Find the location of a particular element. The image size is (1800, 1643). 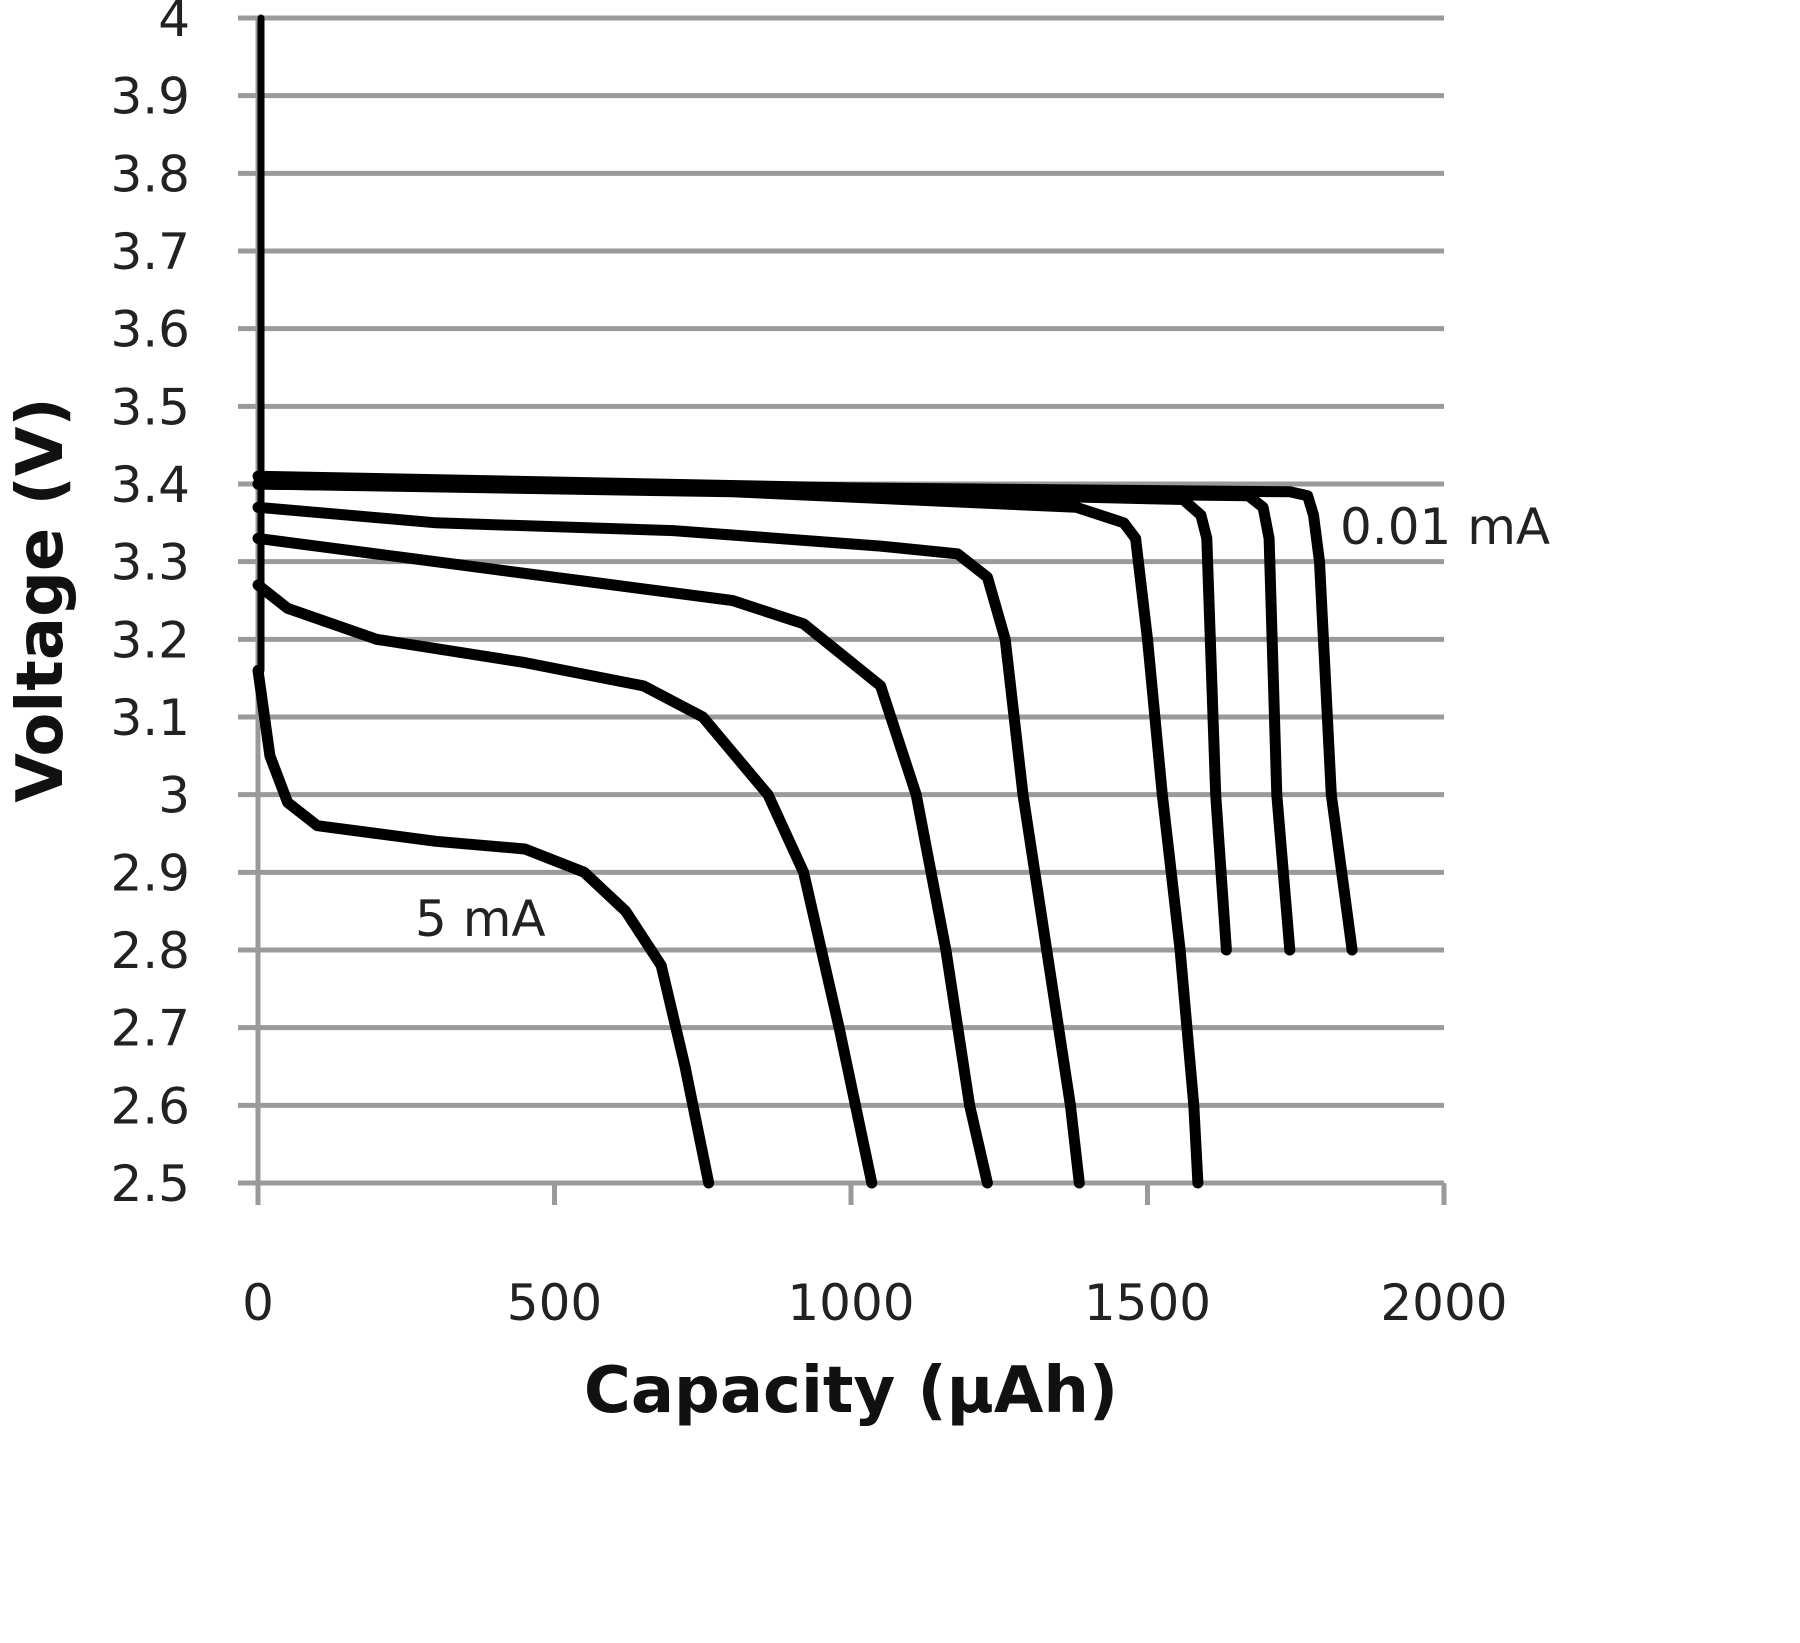

x-tick-label: 1000 is located at coordinates (850, 1303).